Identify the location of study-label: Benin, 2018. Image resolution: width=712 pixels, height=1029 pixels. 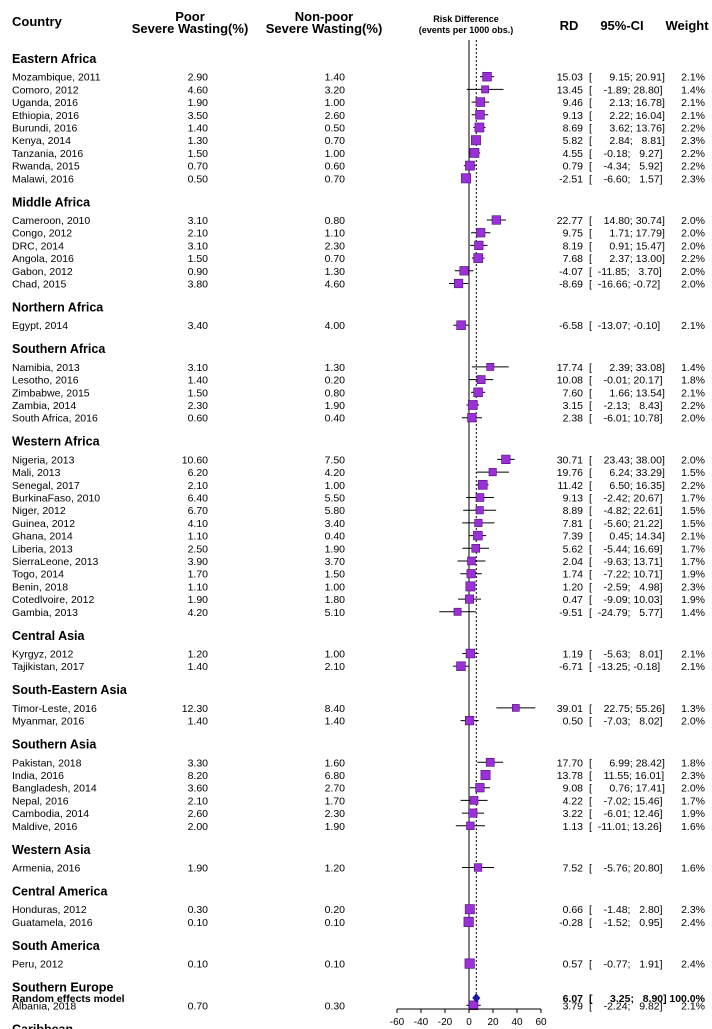
(40, 587).